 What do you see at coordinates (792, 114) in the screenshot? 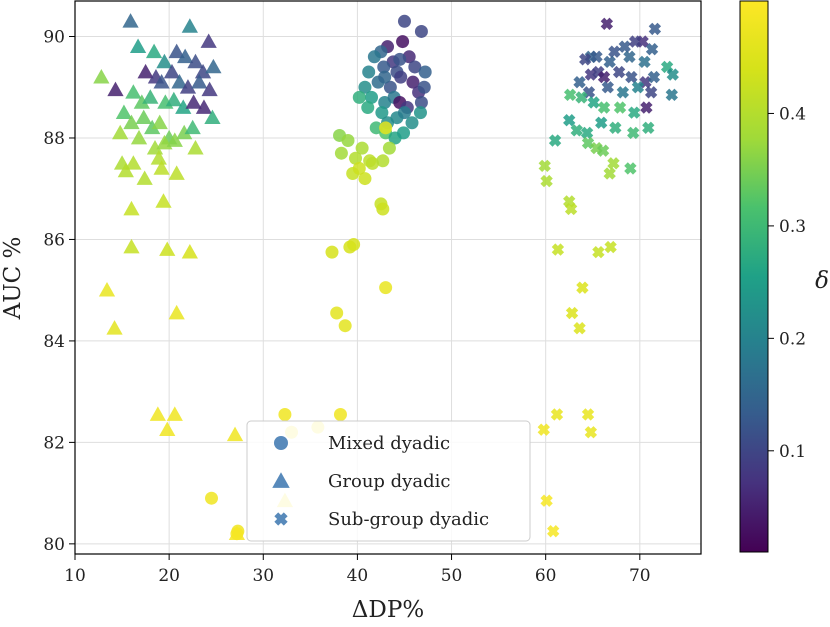
I see `colorbar-tick-label: 0.4` at bounding box center [792, 114].